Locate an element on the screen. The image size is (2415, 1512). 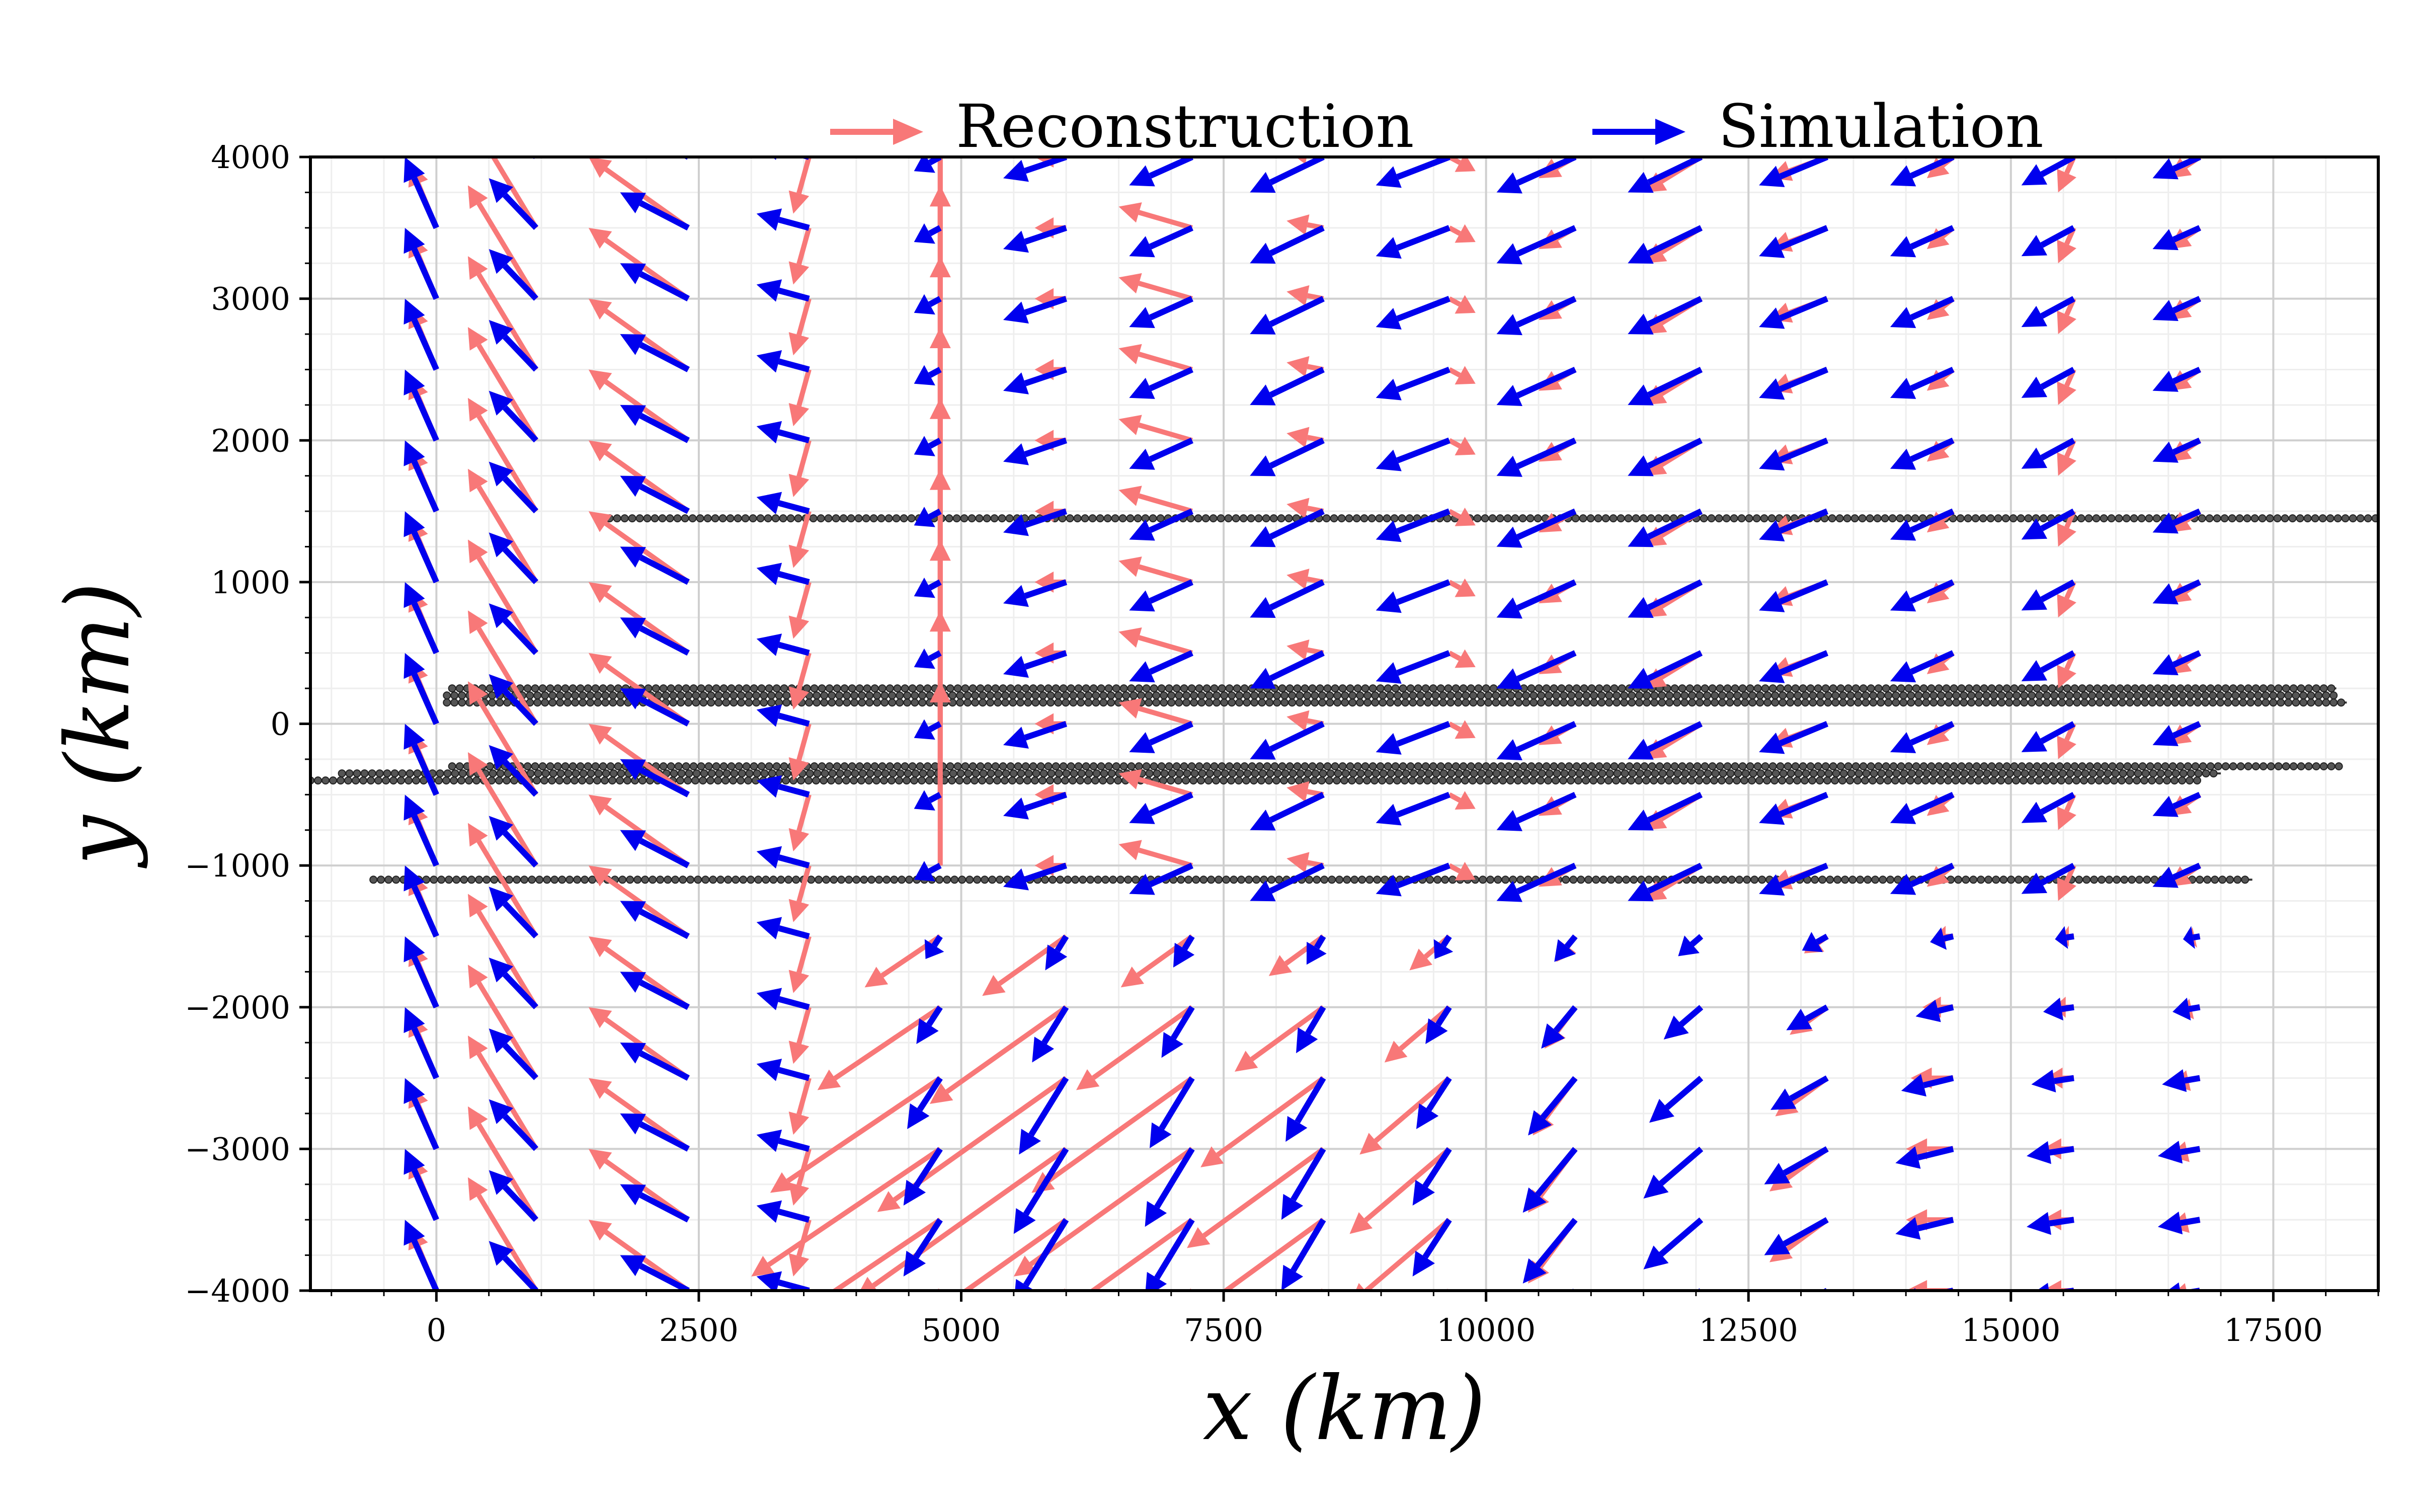
y-tick-label: −4000 is located at coordinates (238, 1290).